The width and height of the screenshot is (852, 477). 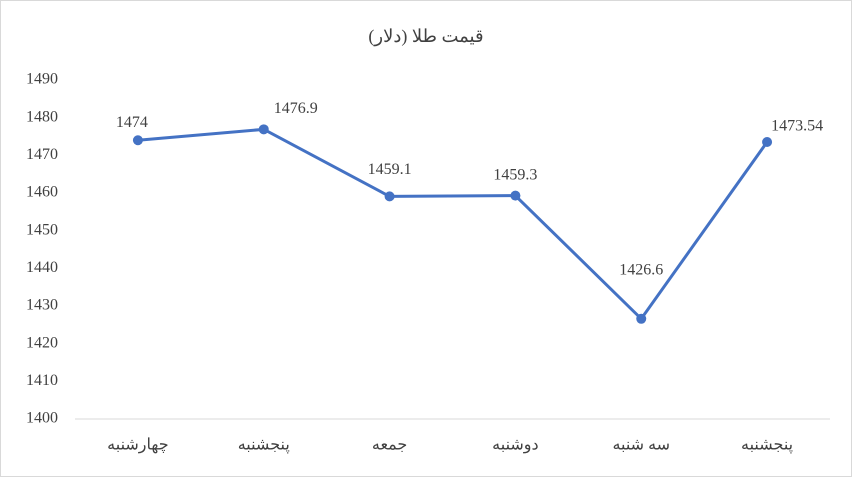 What do you see at coordinates (296, 108) in the screenshot?
I see `data-label: 1476.9` at bounding box center [296, 108].